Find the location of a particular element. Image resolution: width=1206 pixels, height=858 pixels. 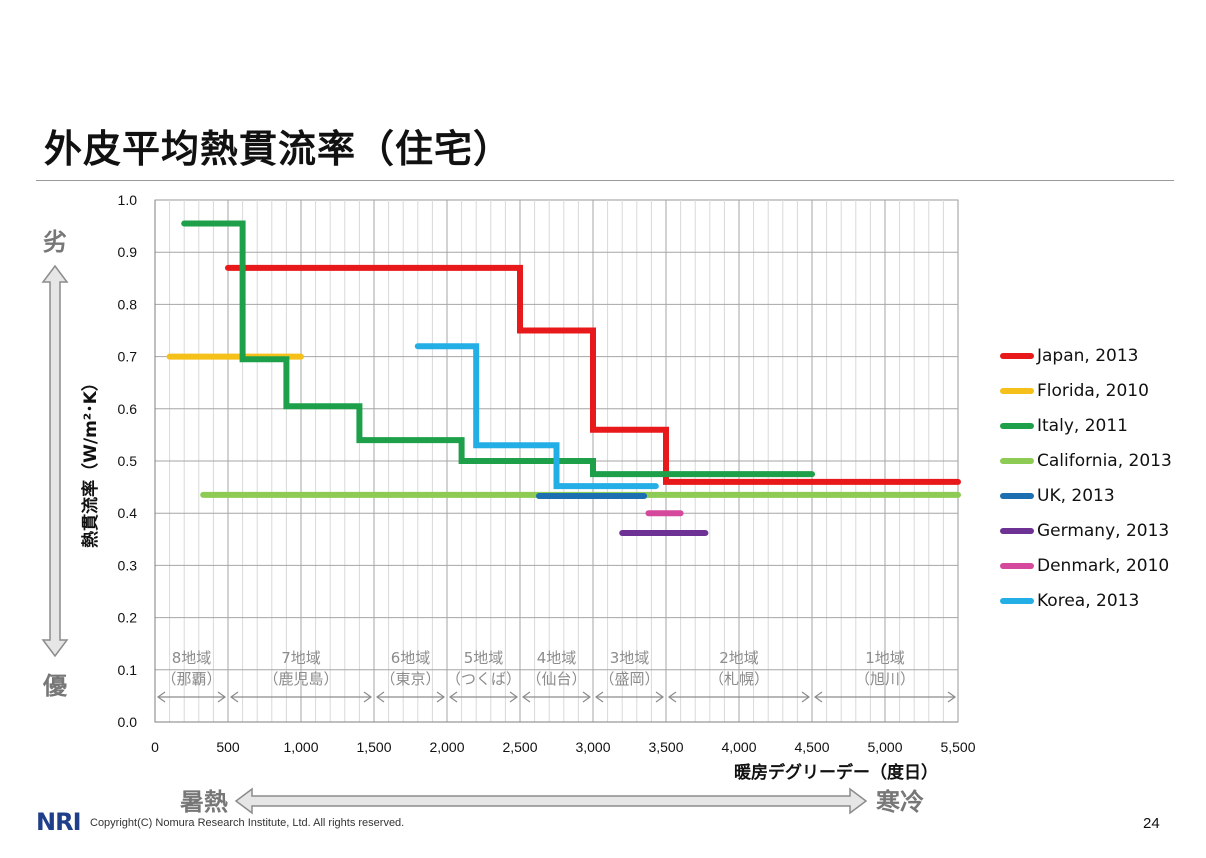

x-tick-label: 3,500 is located at coordinates (665, 747).